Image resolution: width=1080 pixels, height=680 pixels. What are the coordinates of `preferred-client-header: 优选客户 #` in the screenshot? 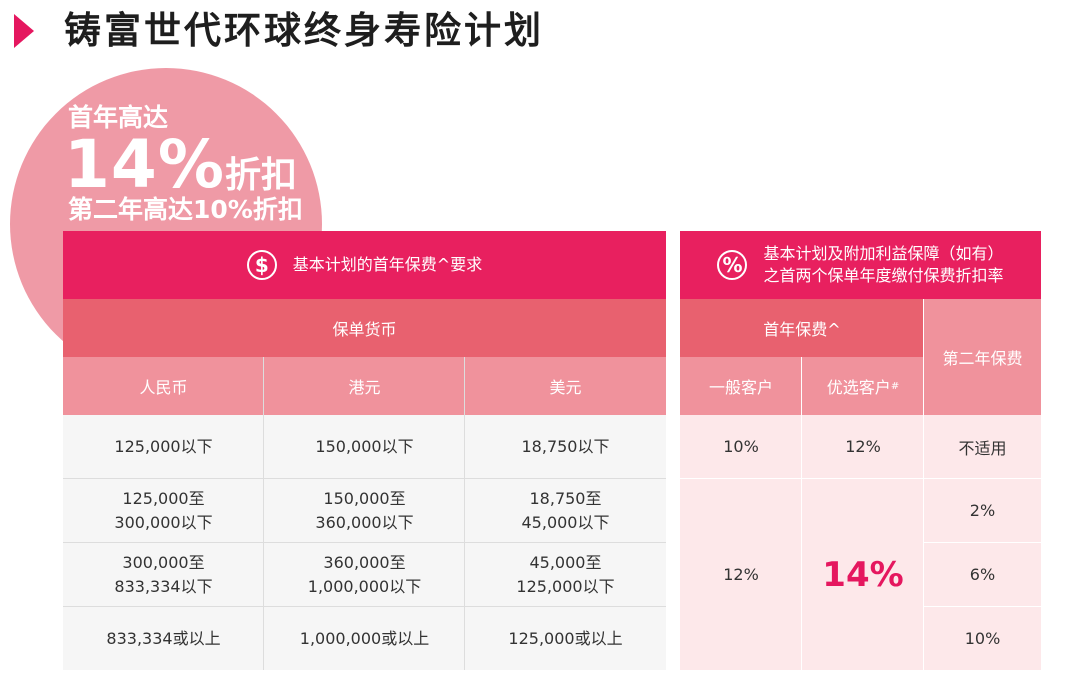 It's located at (863, 386).